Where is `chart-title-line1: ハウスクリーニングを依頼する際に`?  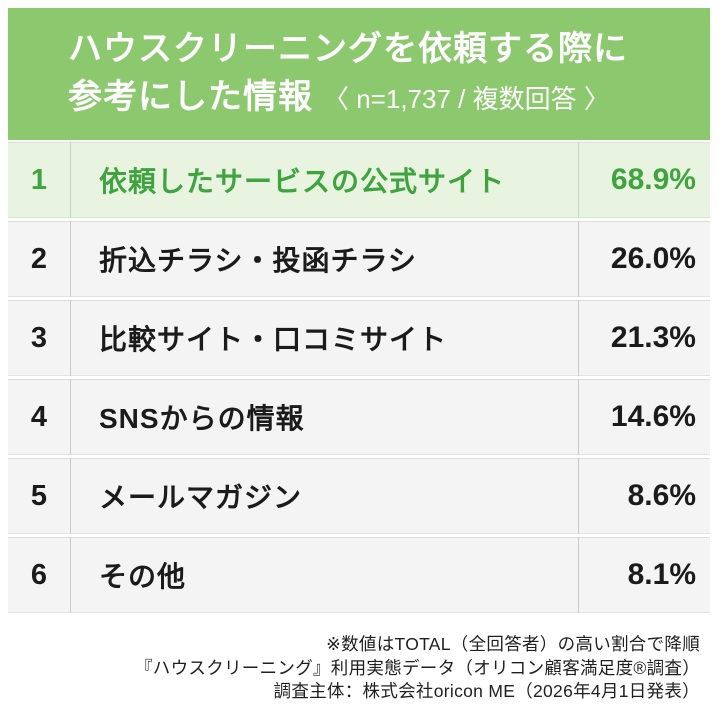
chart-title-line1: ハウスクリーニングを依頼する際に is located at coordinates (348, 49).